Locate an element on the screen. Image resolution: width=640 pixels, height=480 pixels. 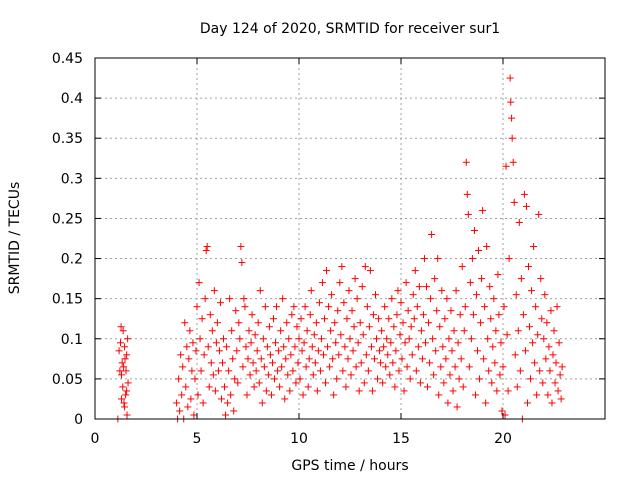
x-tick-label: 15 is located at coordinates (401, 439).